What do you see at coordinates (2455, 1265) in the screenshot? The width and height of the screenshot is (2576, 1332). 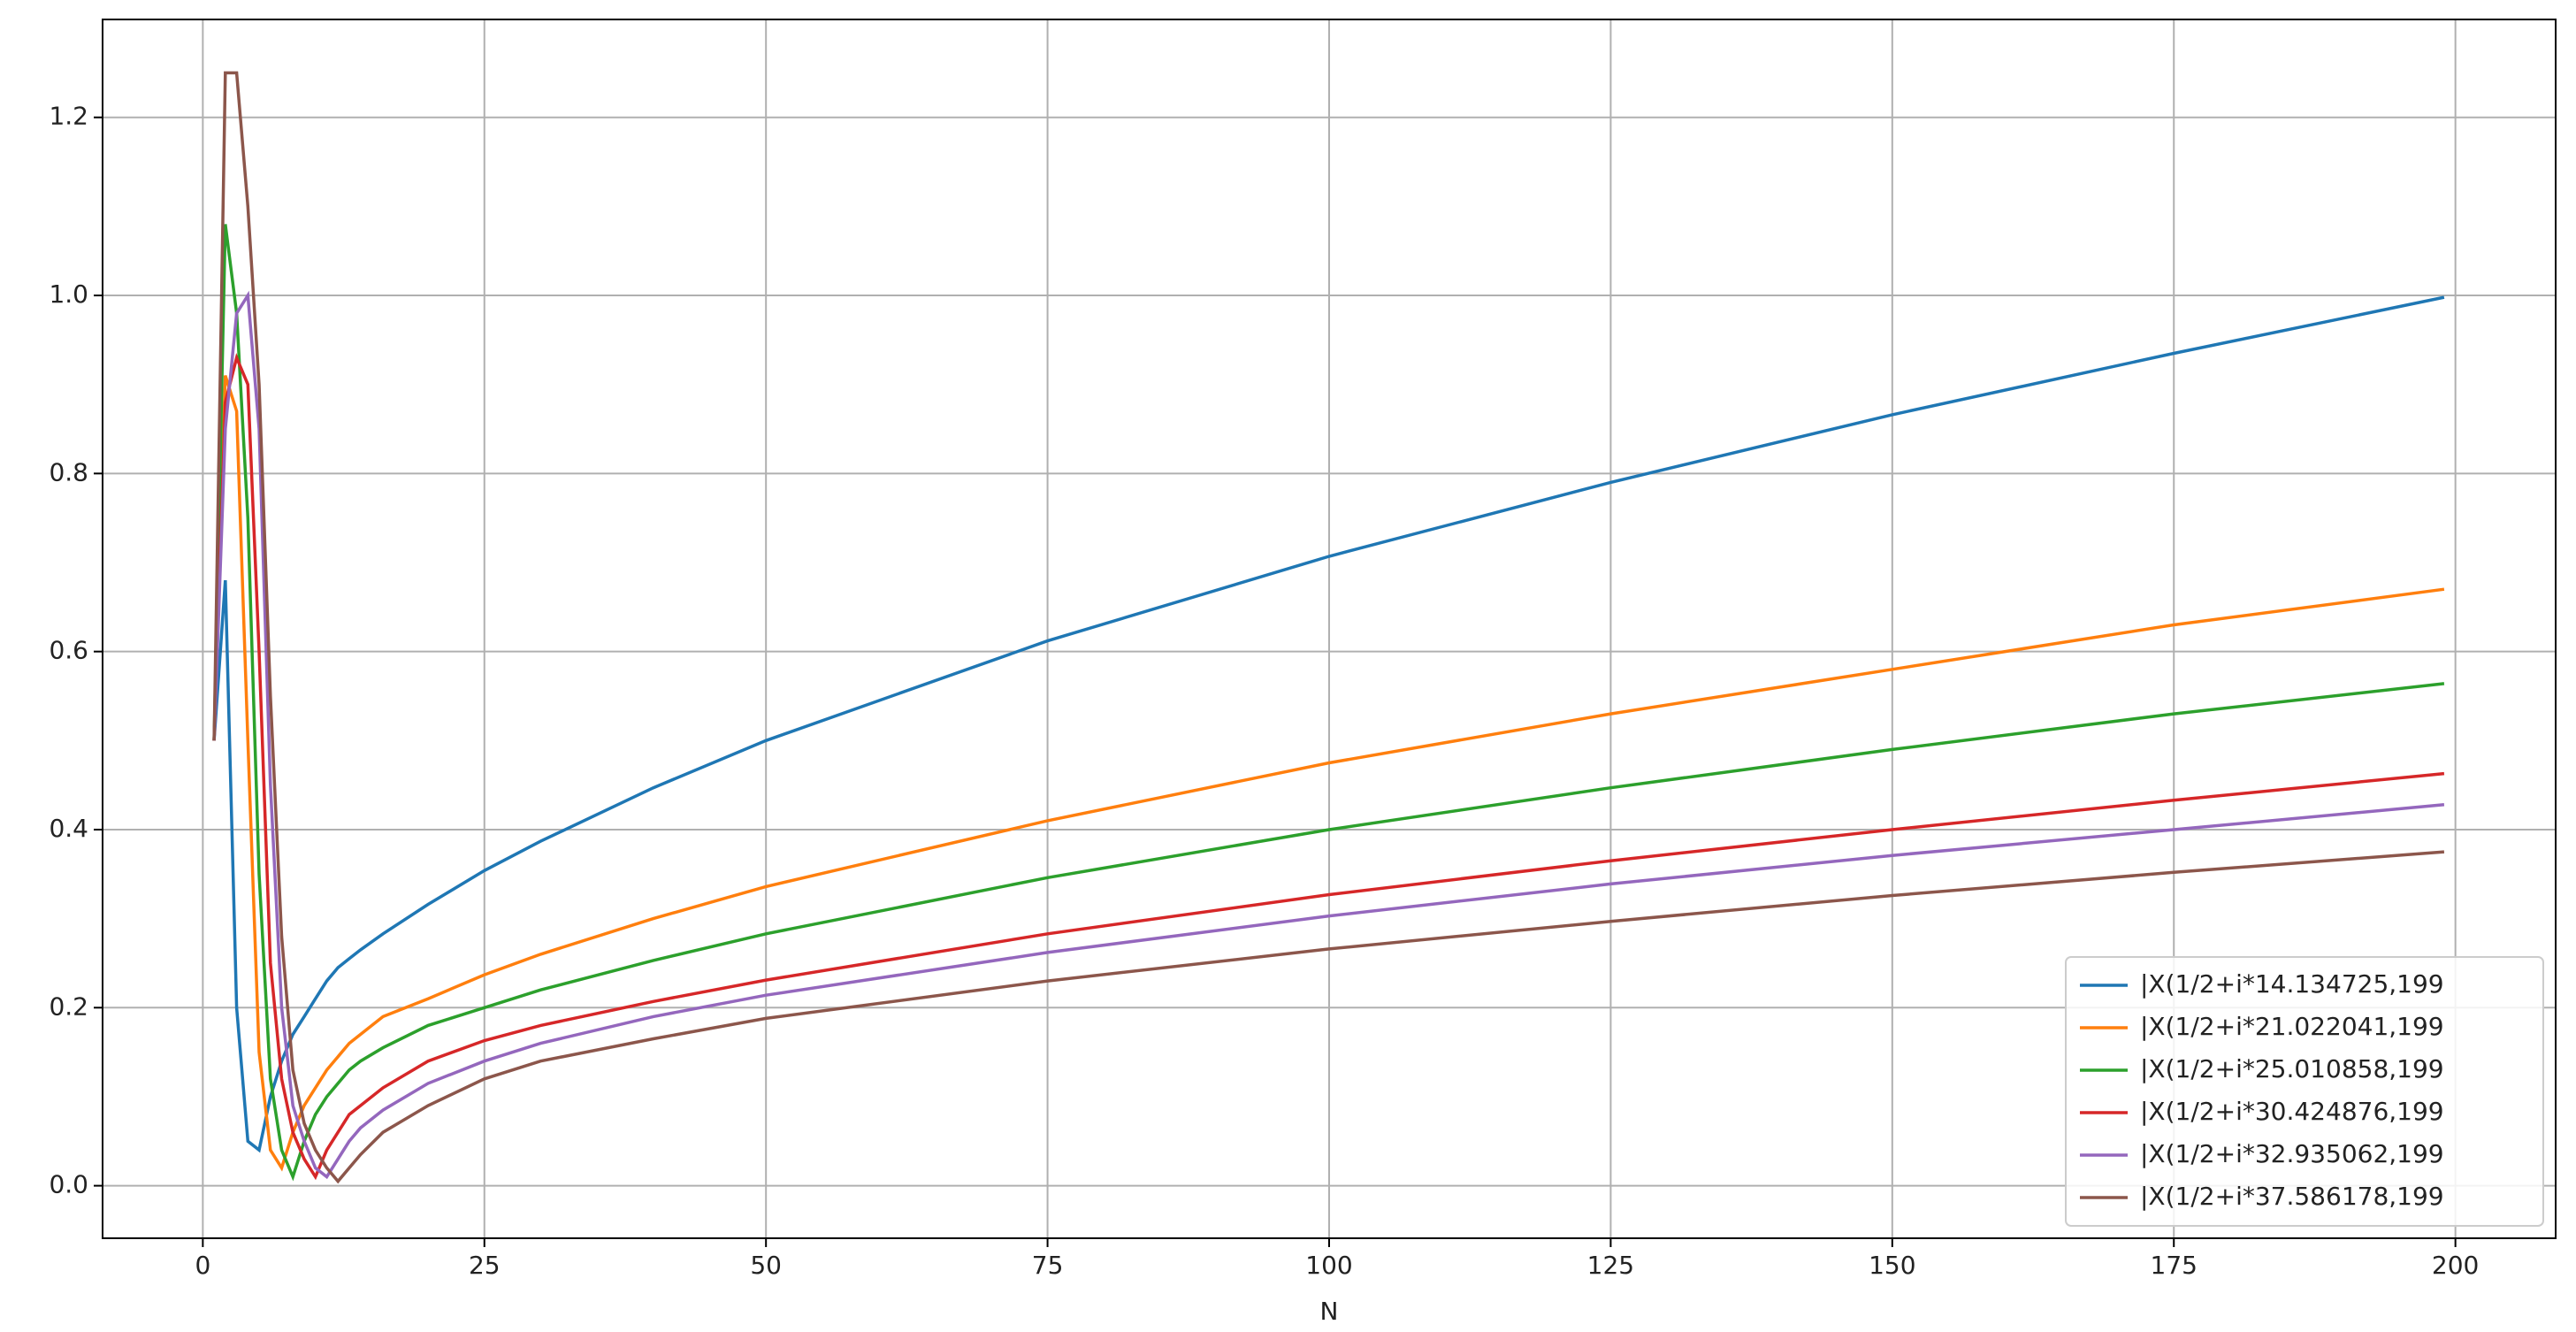 I see `x-tick-label: 200` at bounding box center [2455, 1265].